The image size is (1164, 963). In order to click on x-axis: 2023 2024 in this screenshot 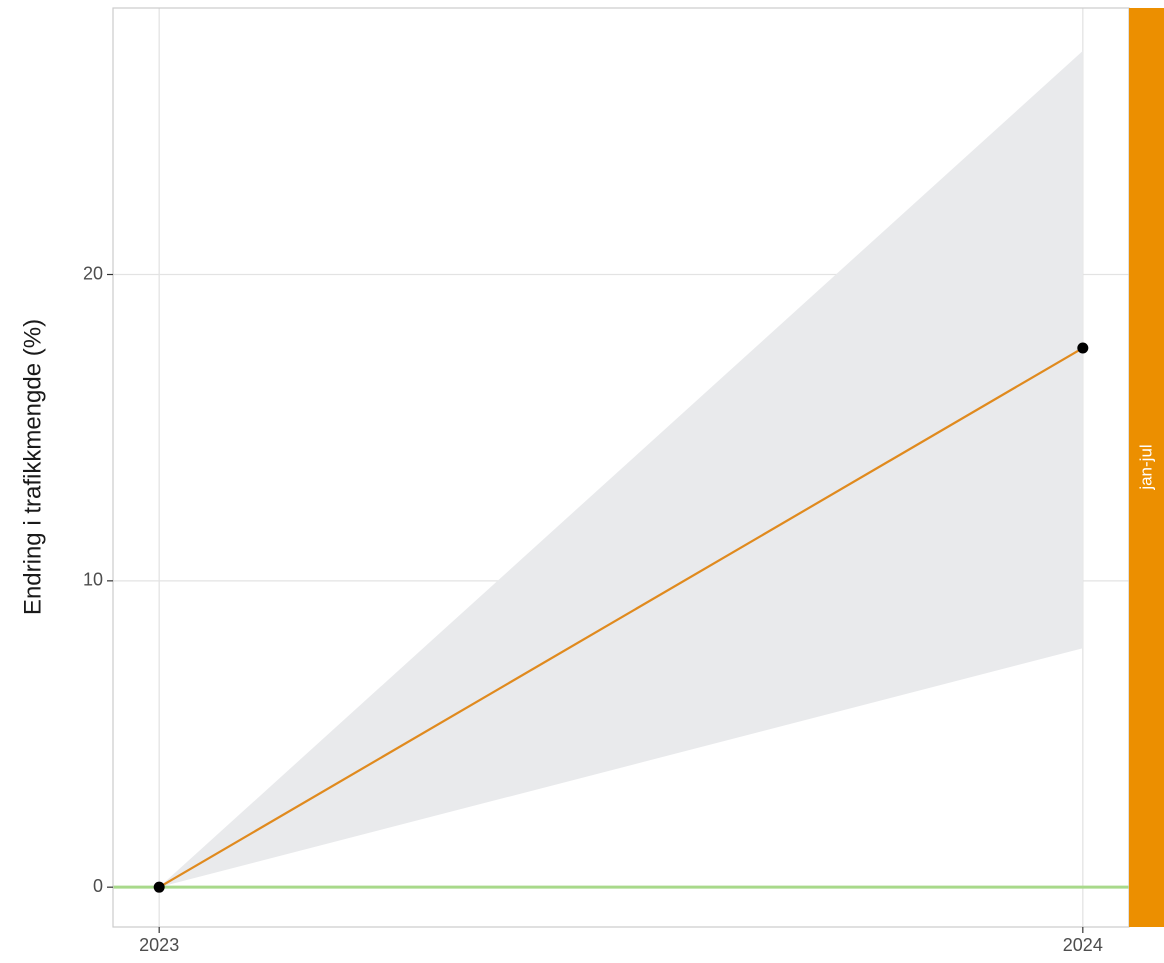, I will do `click(621, 941)`.